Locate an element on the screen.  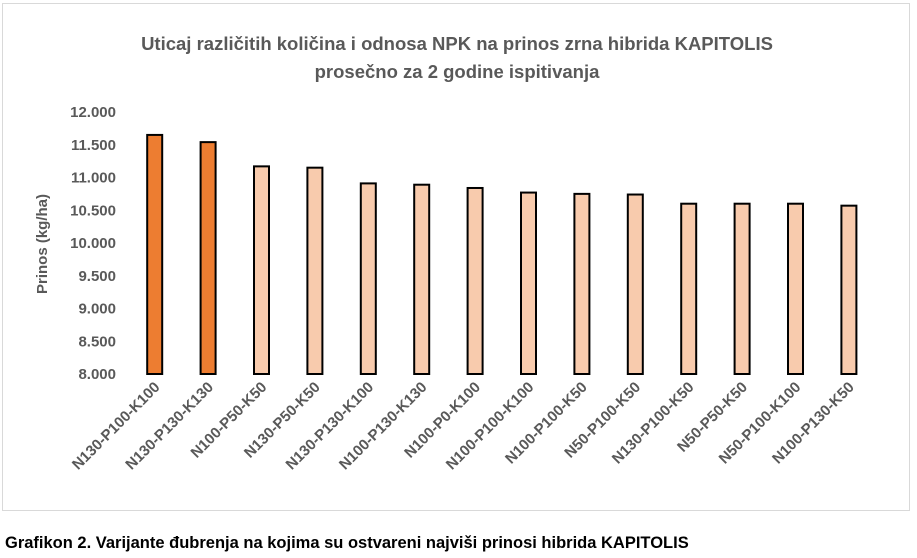
y-tick-label: 10.500 is located at coordinates (93, 210).